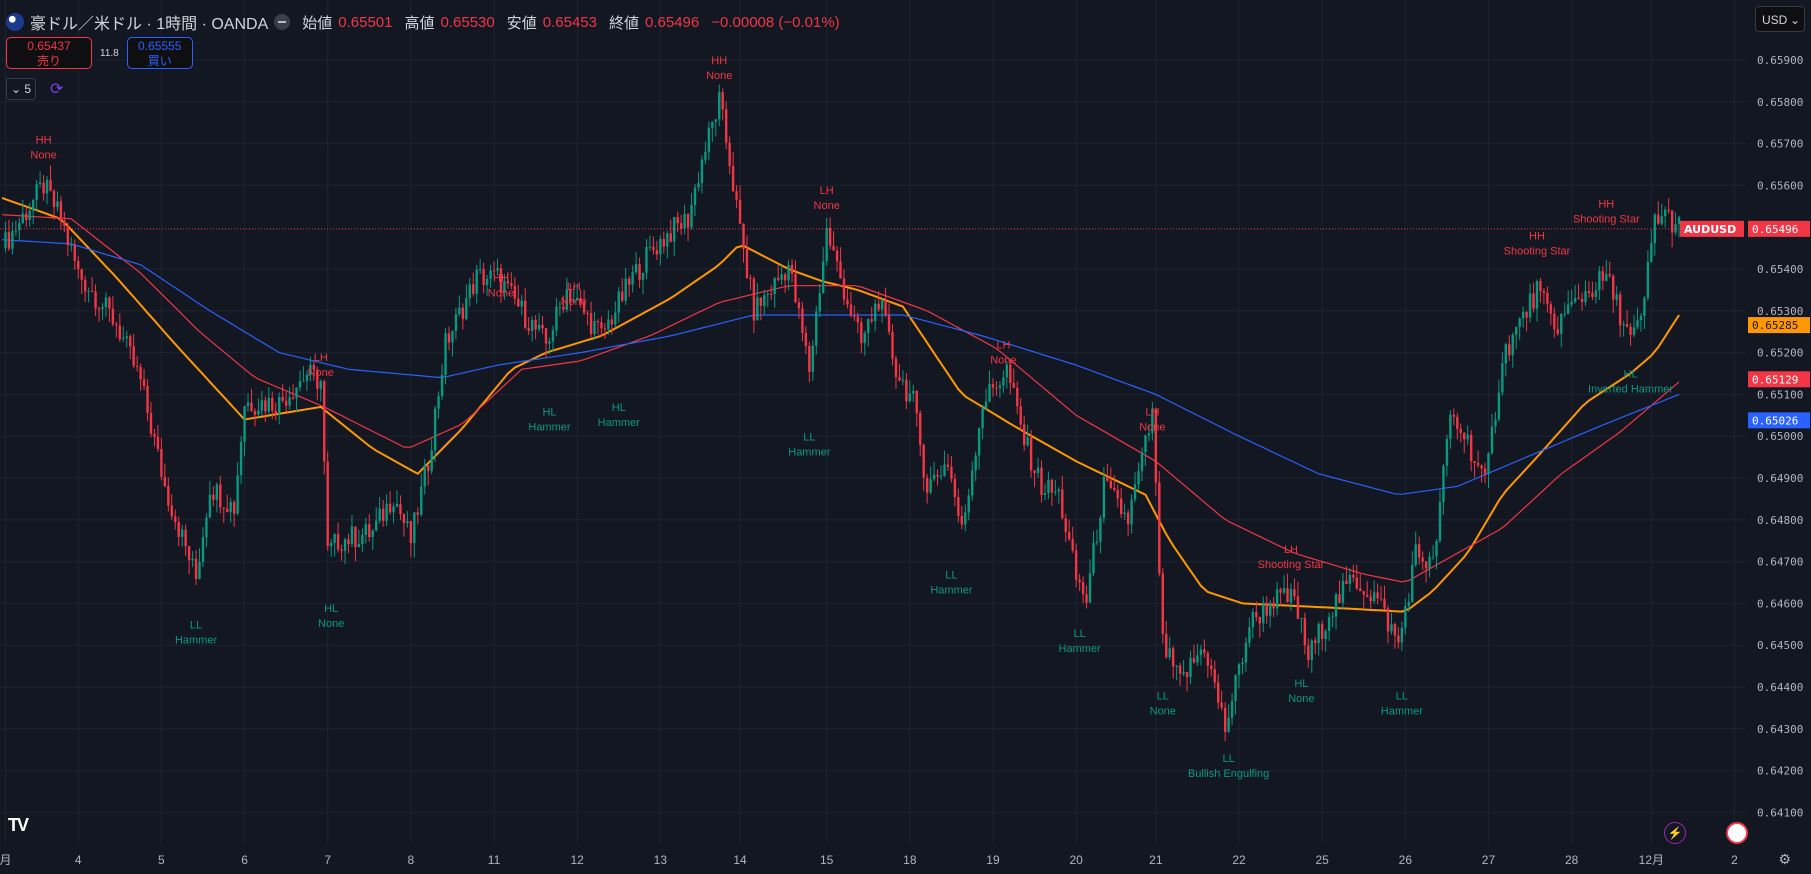 This screenshot has width=1811, height=874. I want to click on market-status-icon, so click(282, 22).